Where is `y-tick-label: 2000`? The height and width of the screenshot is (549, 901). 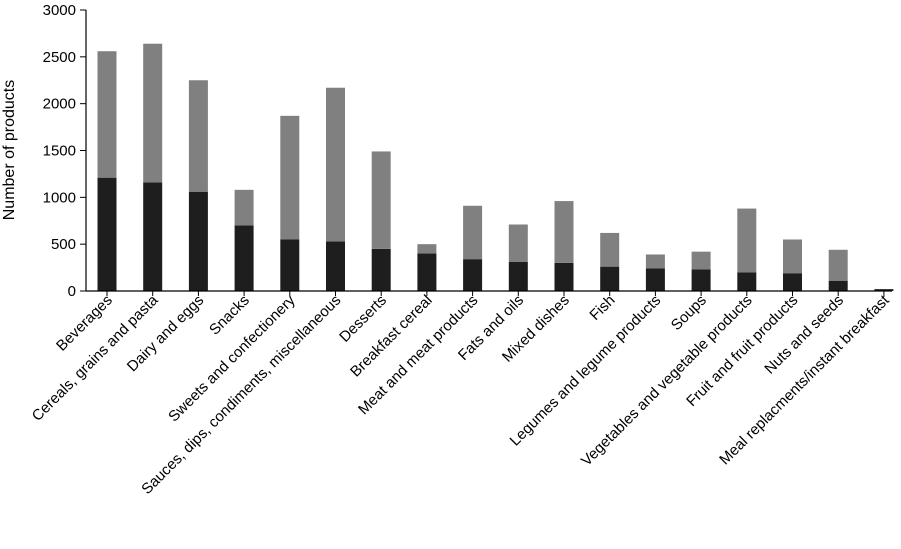
y-tick-label: 2000 is located at coordinates (59, 104).